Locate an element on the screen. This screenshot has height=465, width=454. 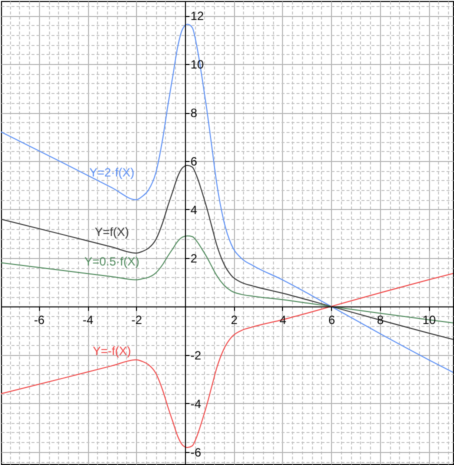
series-label: Y=0.5·f(X) is located at coordinates (112, 261).